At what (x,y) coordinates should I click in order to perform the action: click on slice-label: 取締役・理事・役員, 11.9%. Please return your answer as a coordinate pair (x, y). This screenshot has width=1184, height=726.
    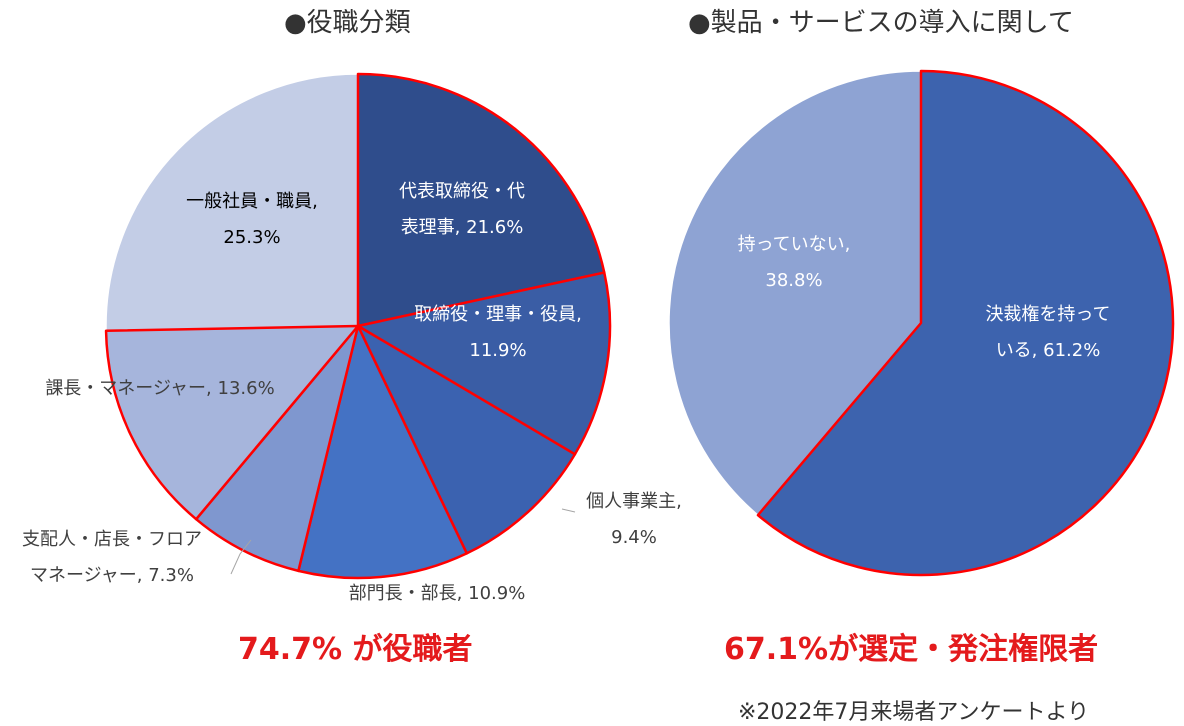
    Looking at the image, I should click on (498, 332).